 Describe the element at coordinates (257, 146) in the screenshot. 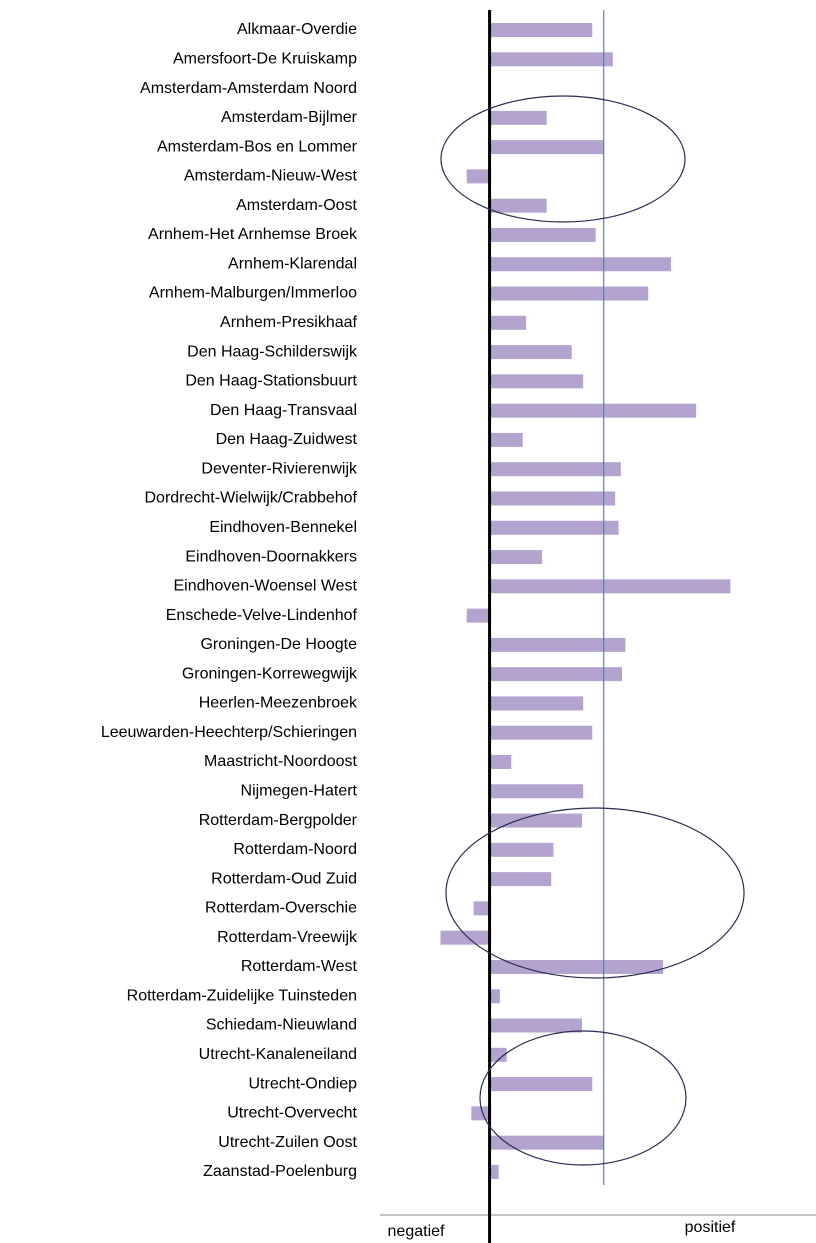

I see `category-label: Amsterdam-Bos en Lommer` at that location.